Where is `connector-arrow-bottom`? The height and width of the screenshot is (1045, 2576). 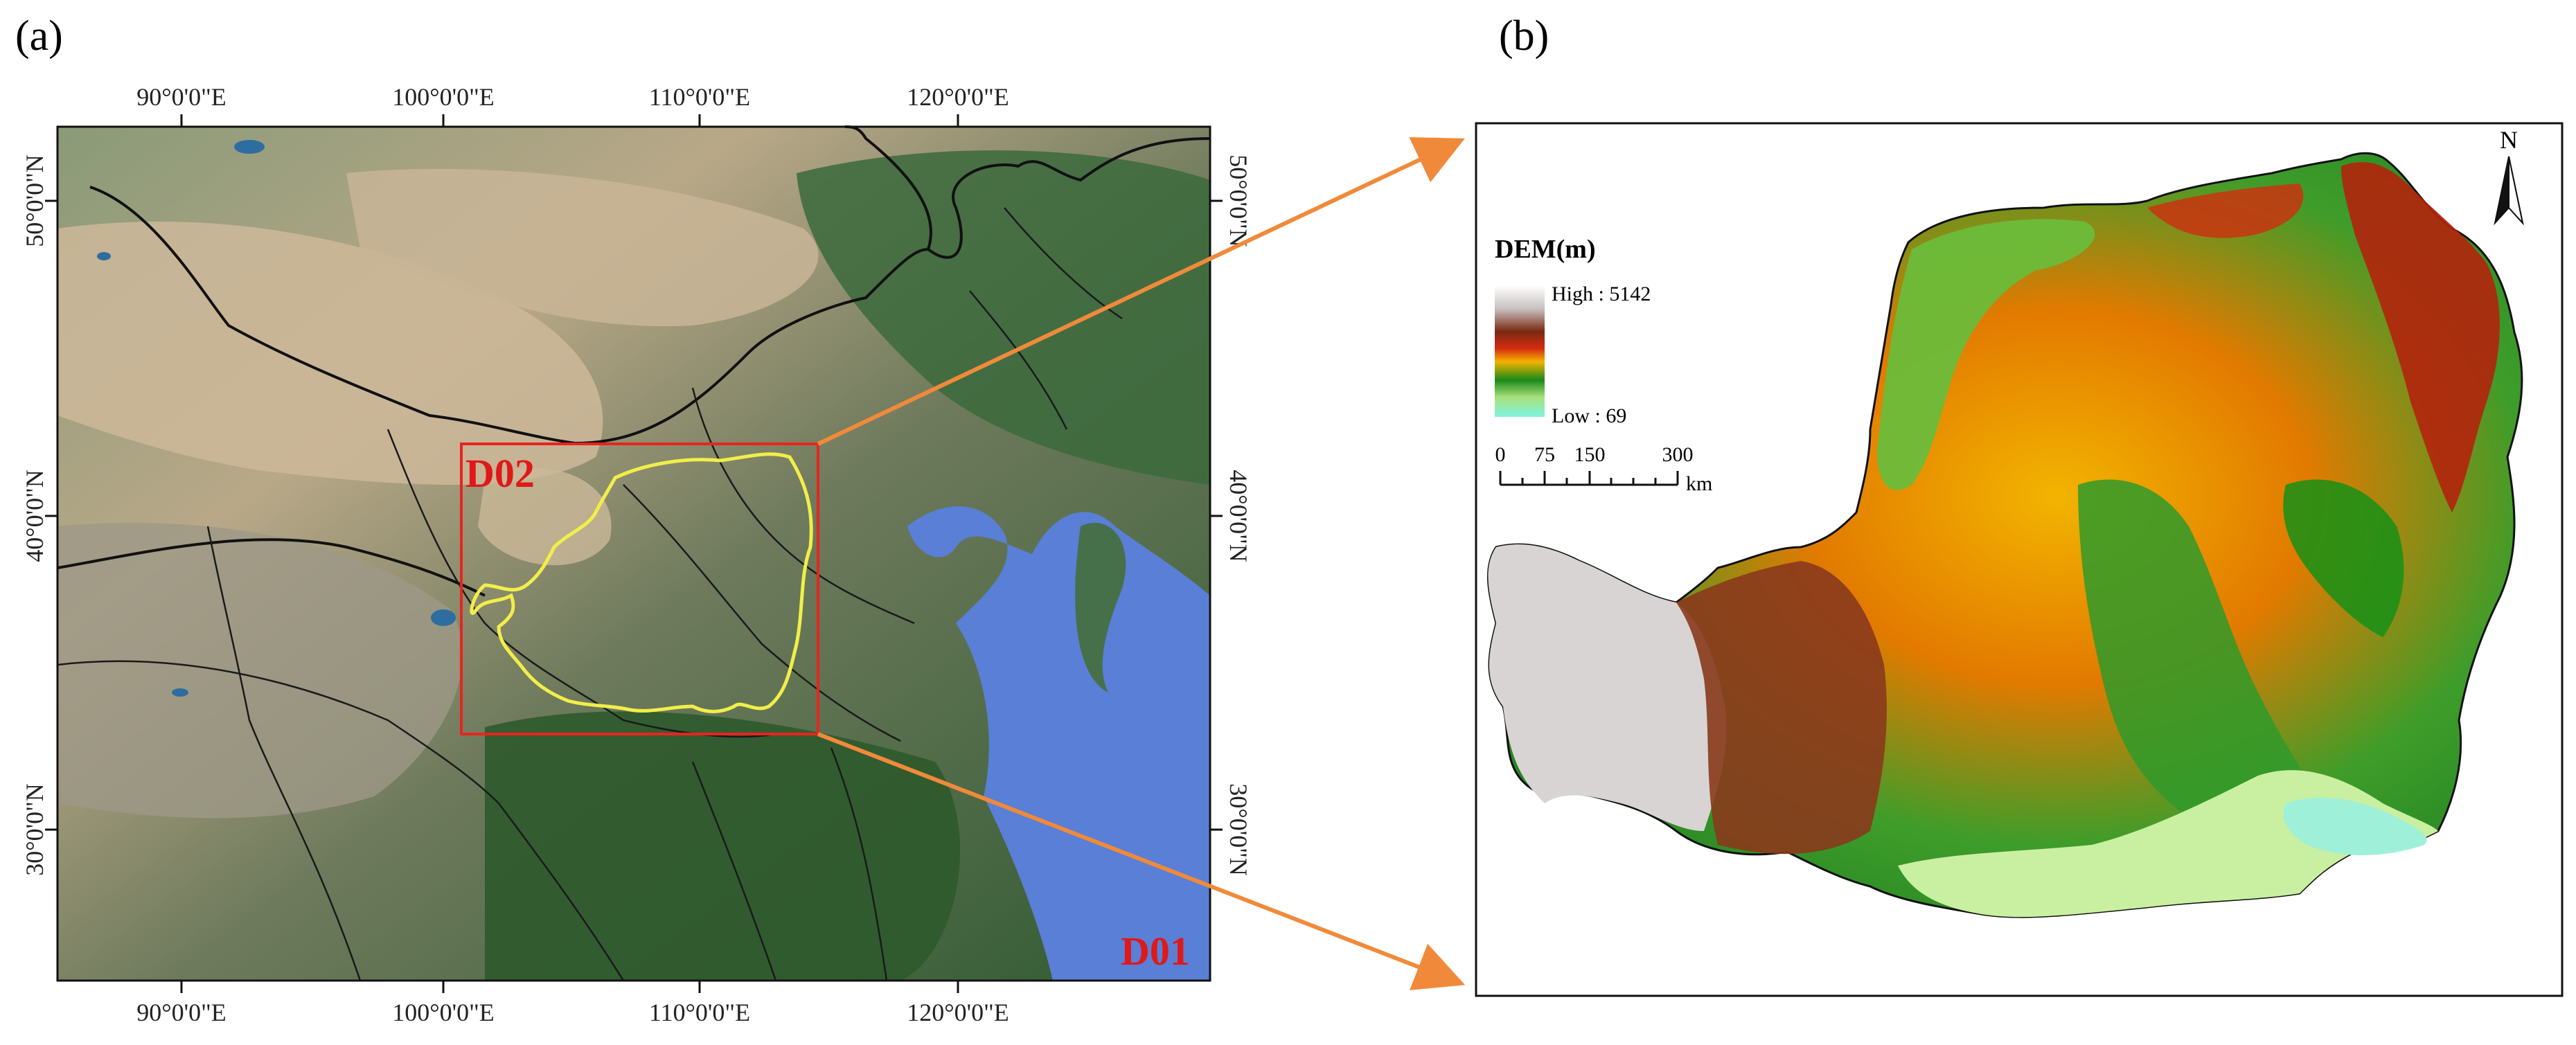
connector-arrow-bottom is located at coordinates (1141, 861).